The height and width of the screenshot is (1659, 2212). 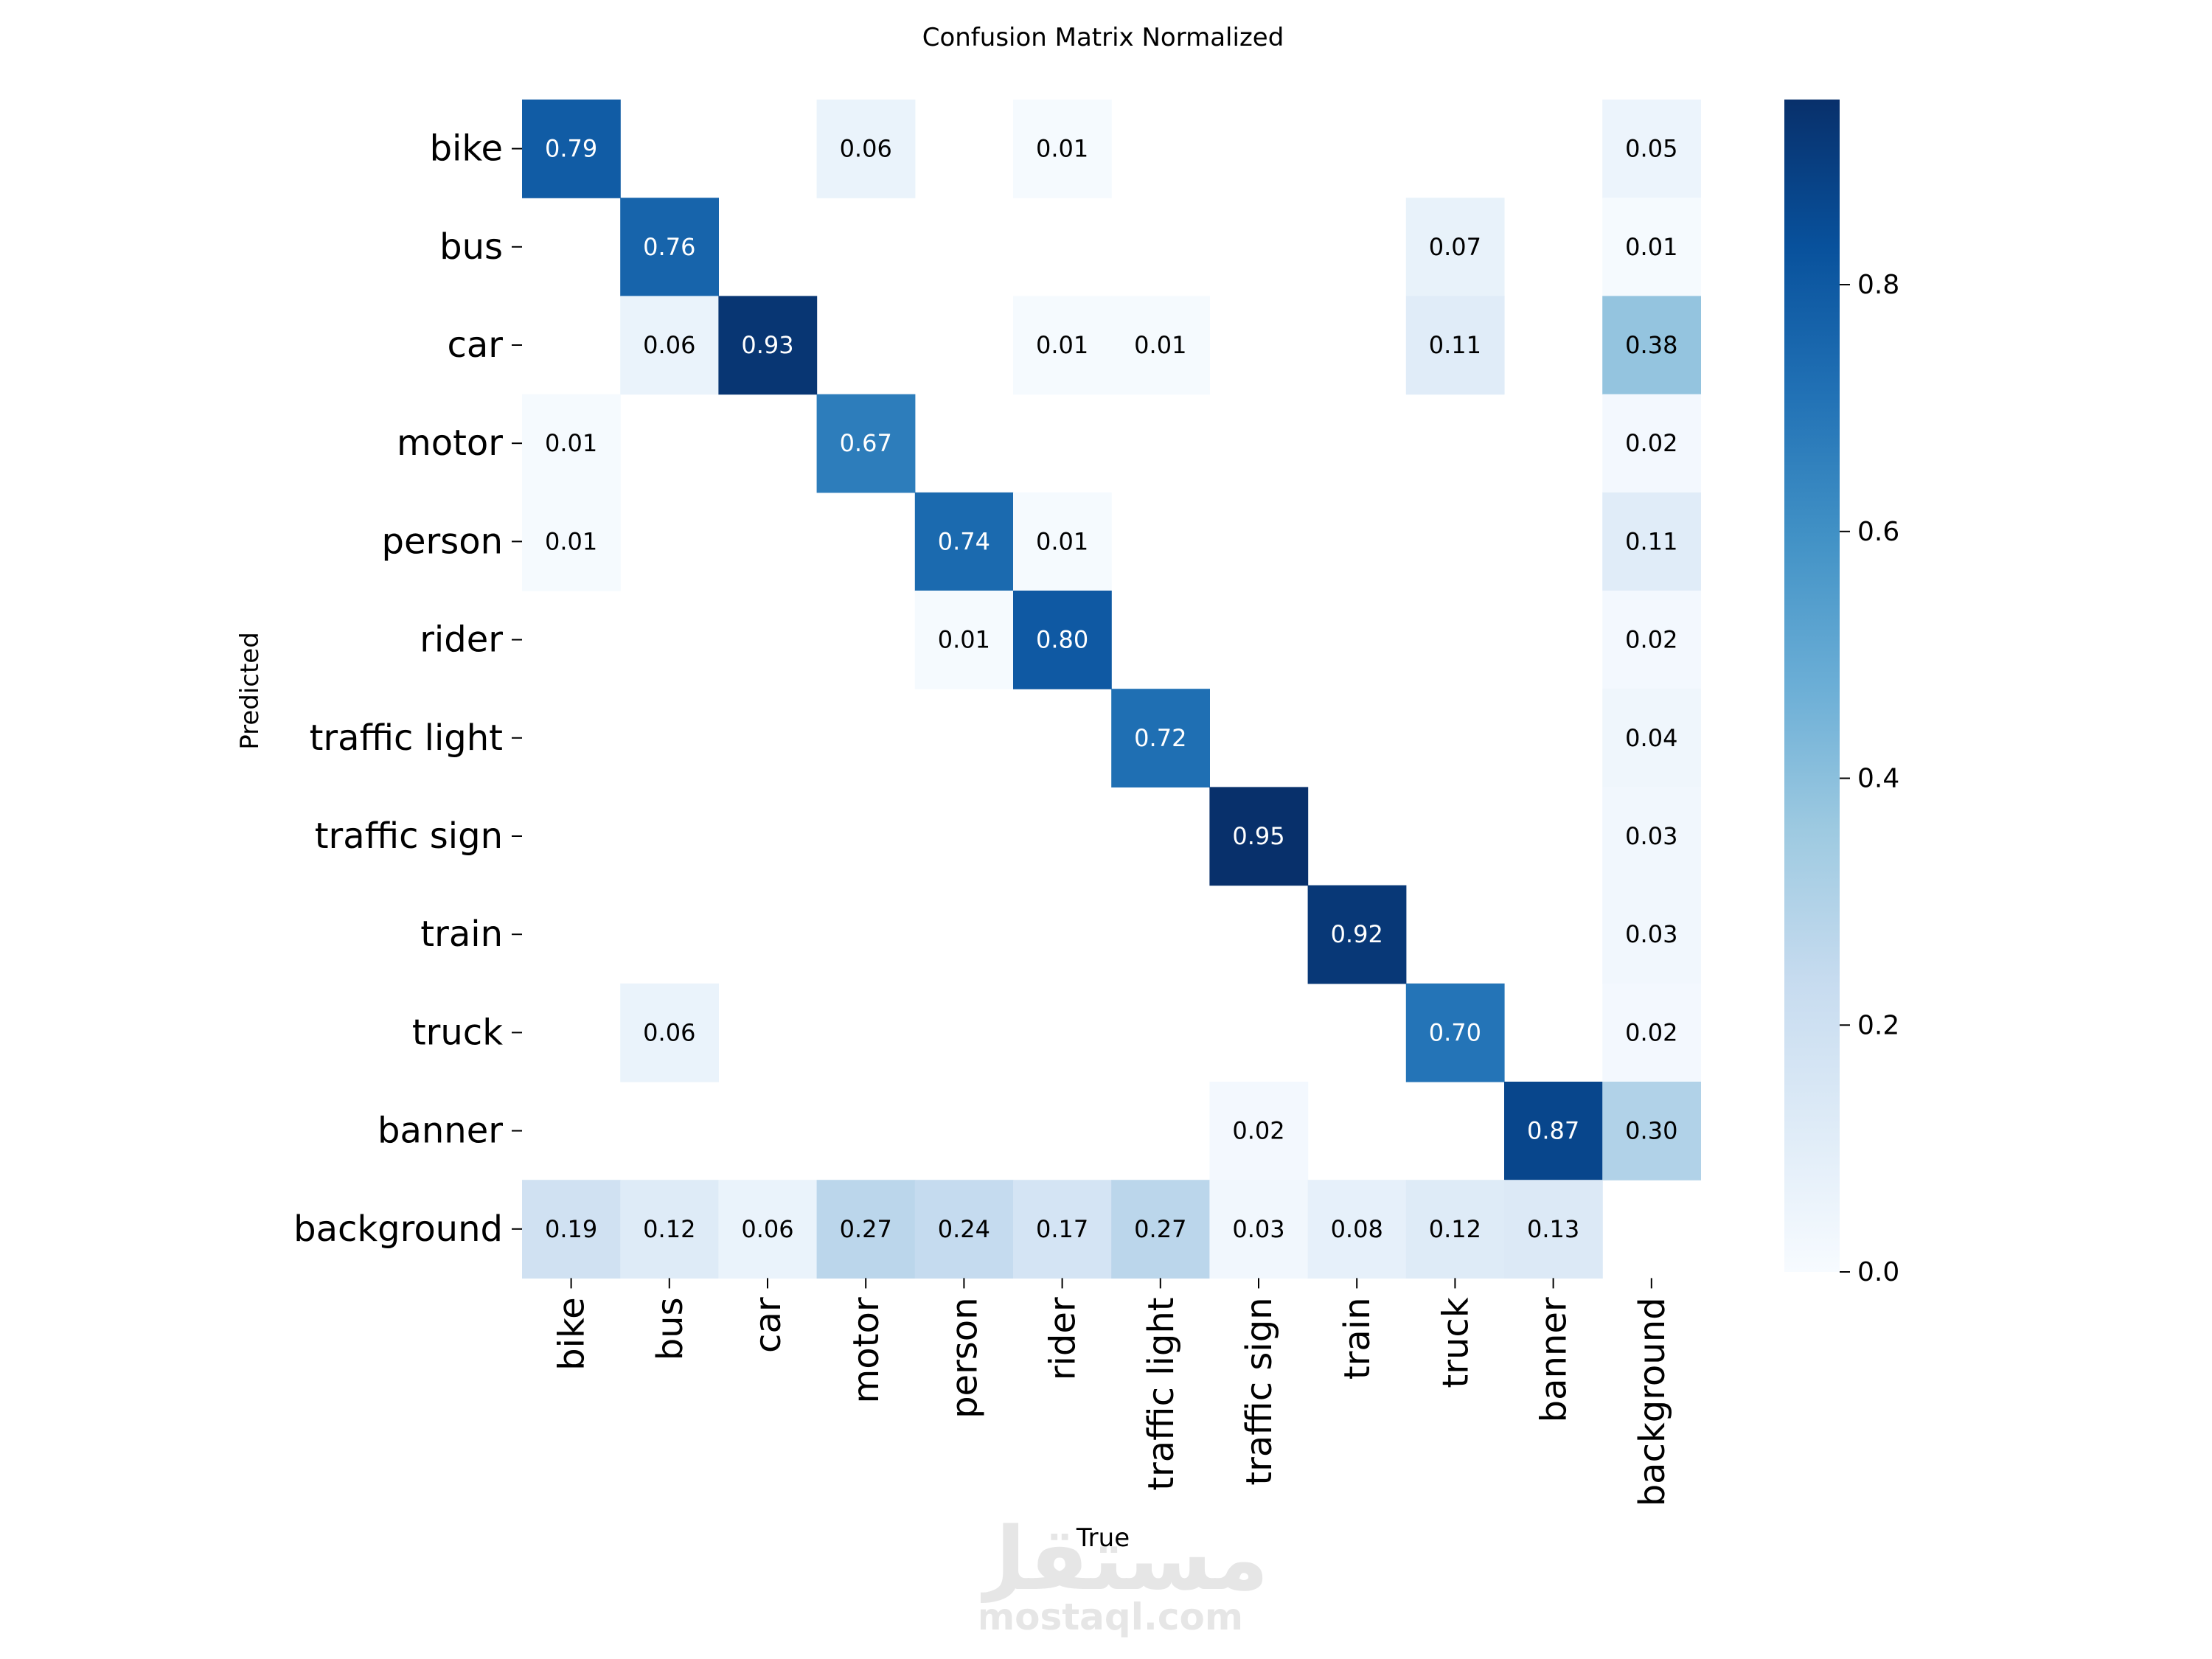 What do you see at coordinates (1878, 532) in the screenshot?
I see `colorbar-tick-label: 0.6` at bounding box center [1878, 532].